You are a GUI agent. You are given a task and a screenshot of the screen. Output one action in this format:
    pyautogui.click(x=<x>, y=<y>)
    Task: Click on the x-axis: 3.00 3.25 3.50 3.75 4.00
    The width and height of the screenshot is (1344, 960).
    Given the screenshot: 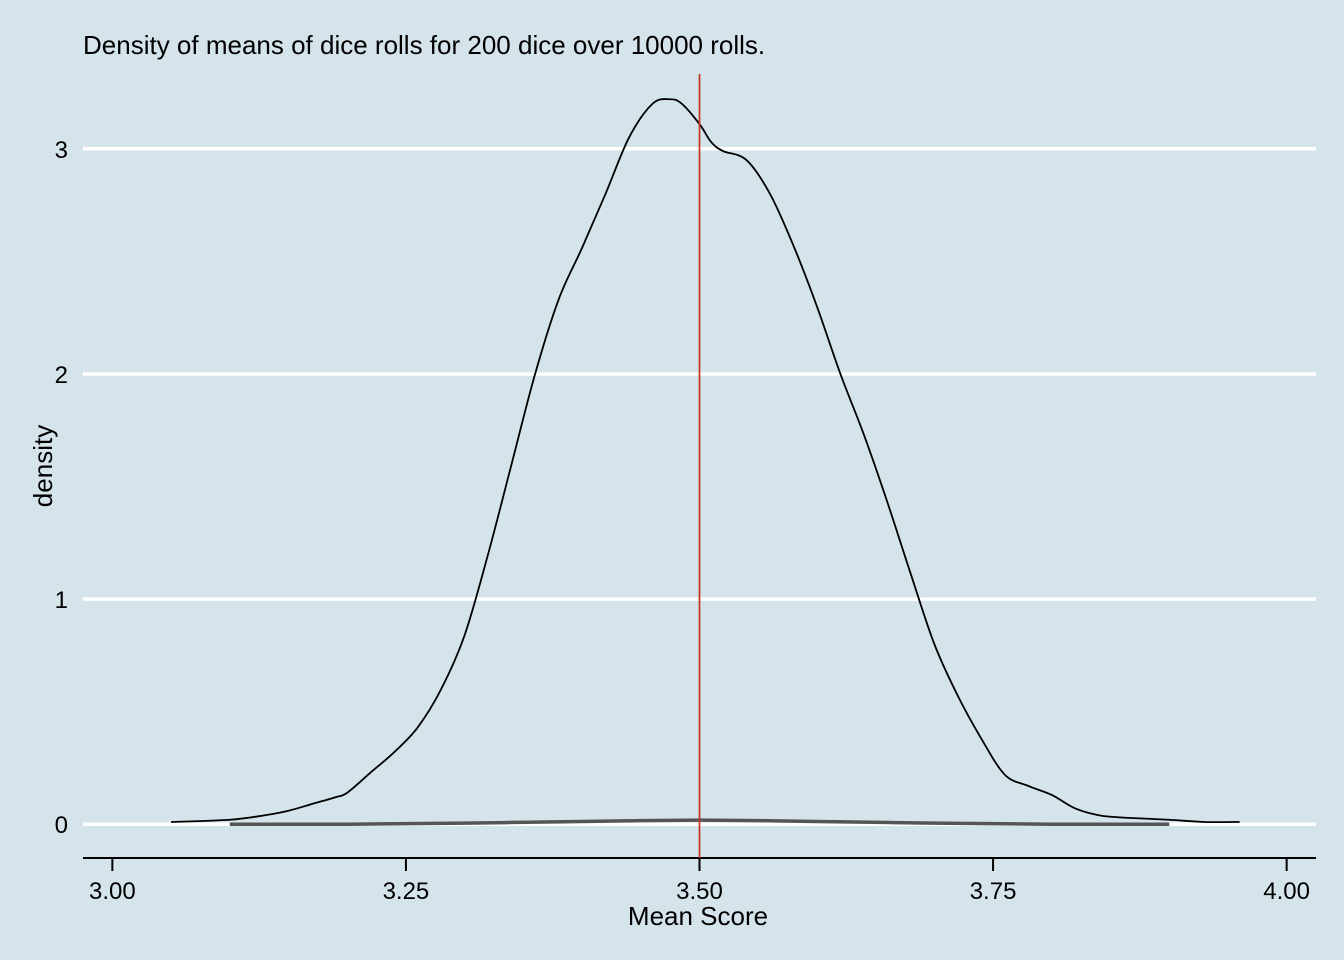 What is the action you would take?
    pyautogui.click(x=699, y=881)
    